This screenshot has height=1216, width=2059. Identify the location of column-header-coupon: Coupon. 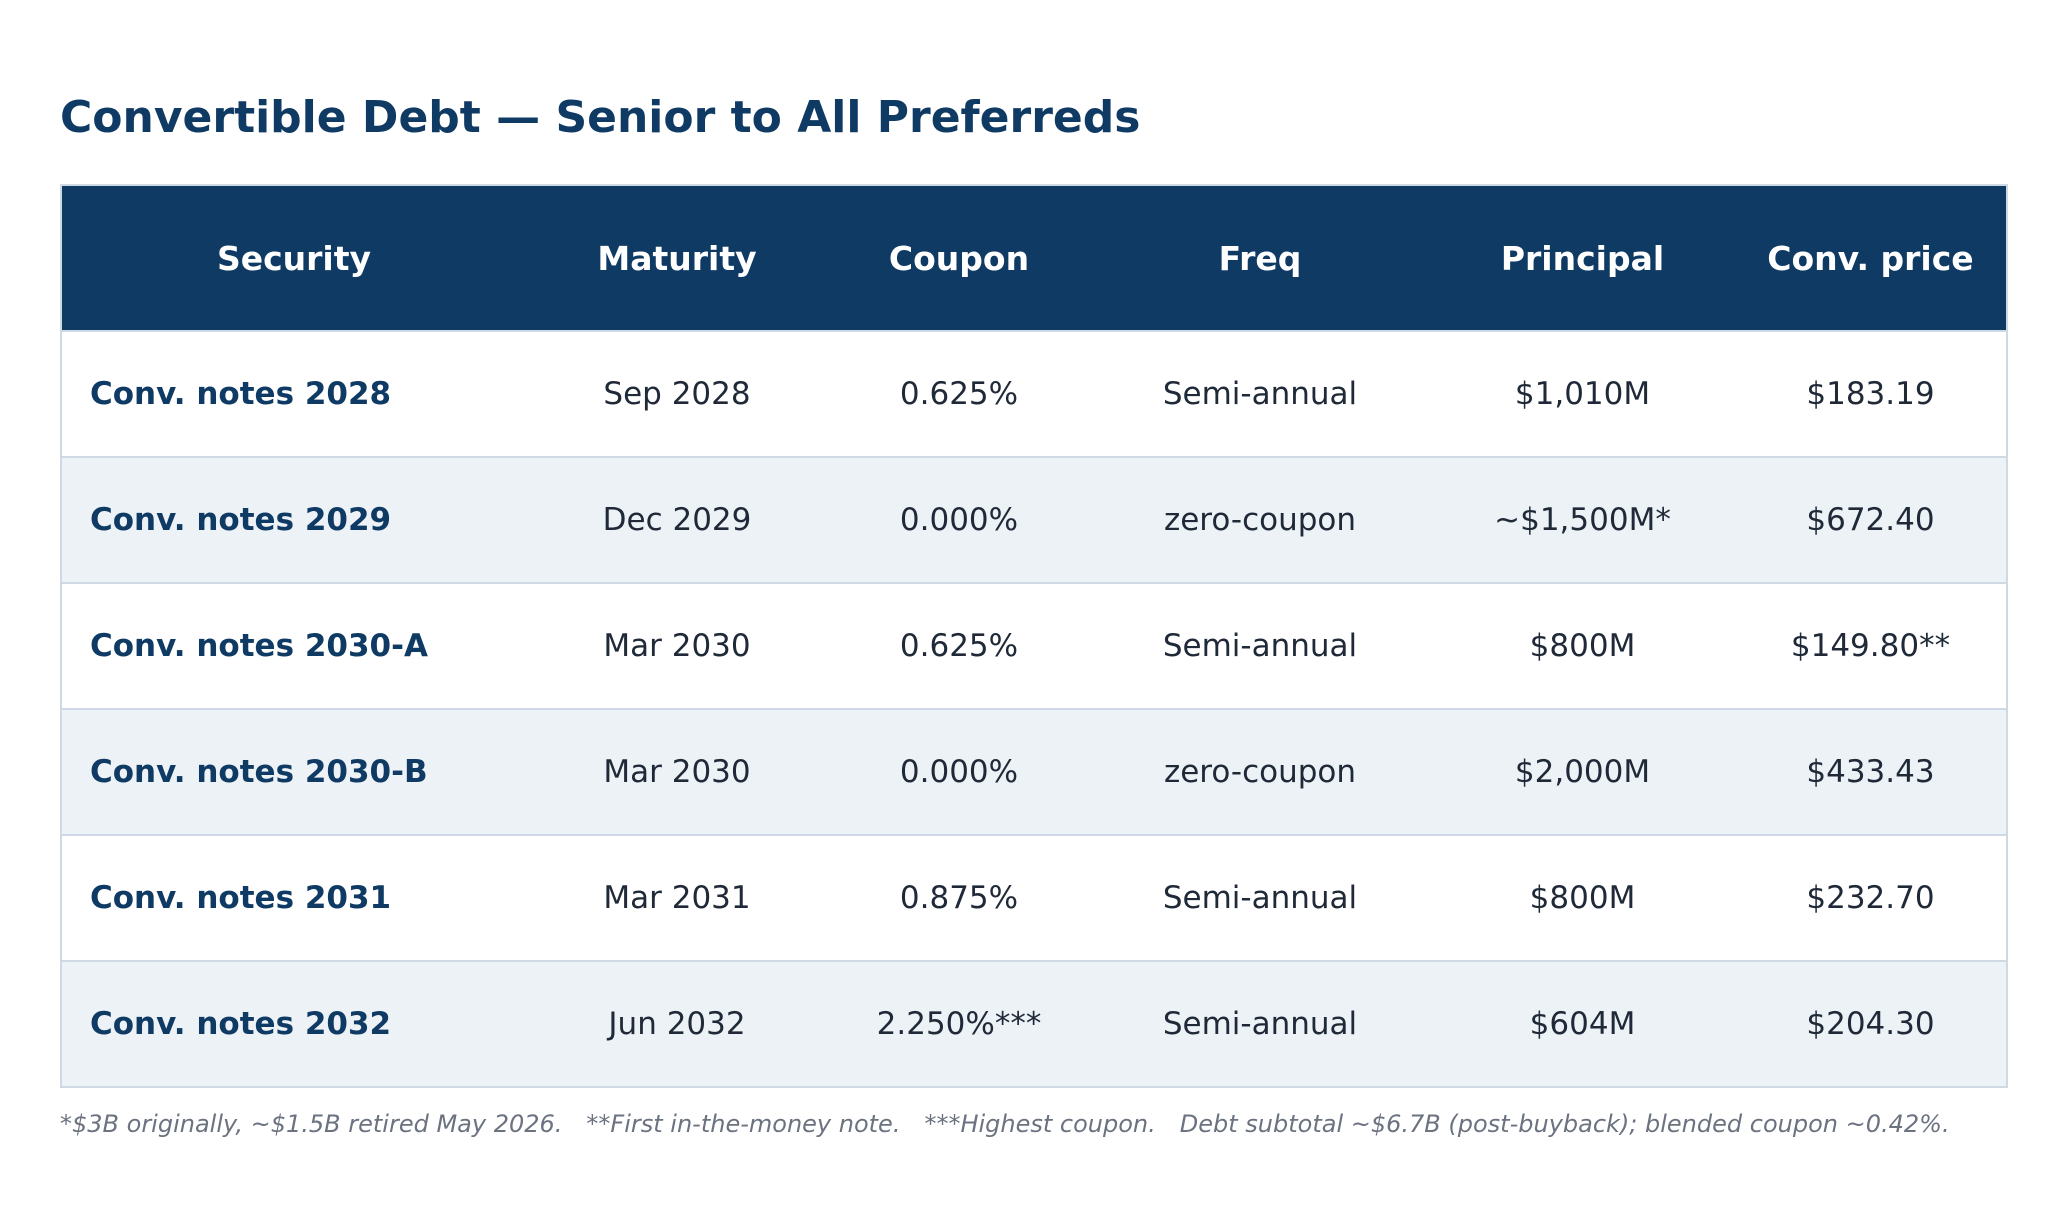
(959, 258).